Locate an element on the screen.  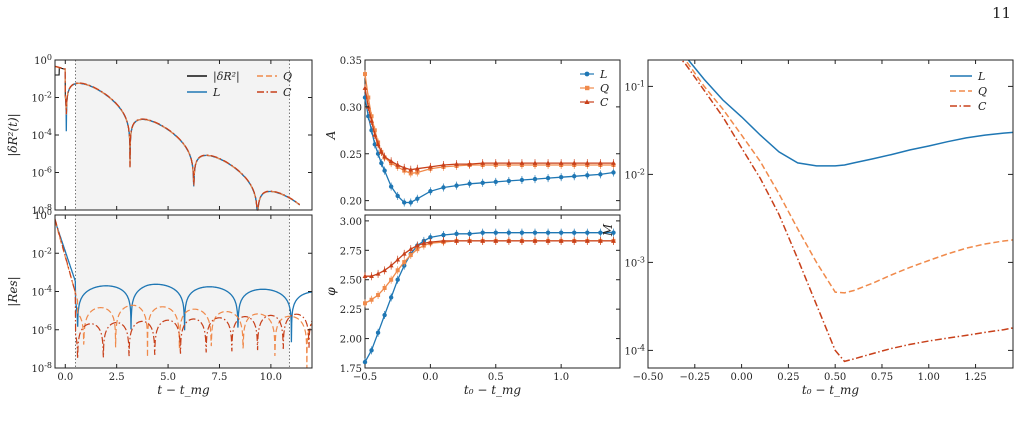
C-curve is located at coordinates (177, 138).